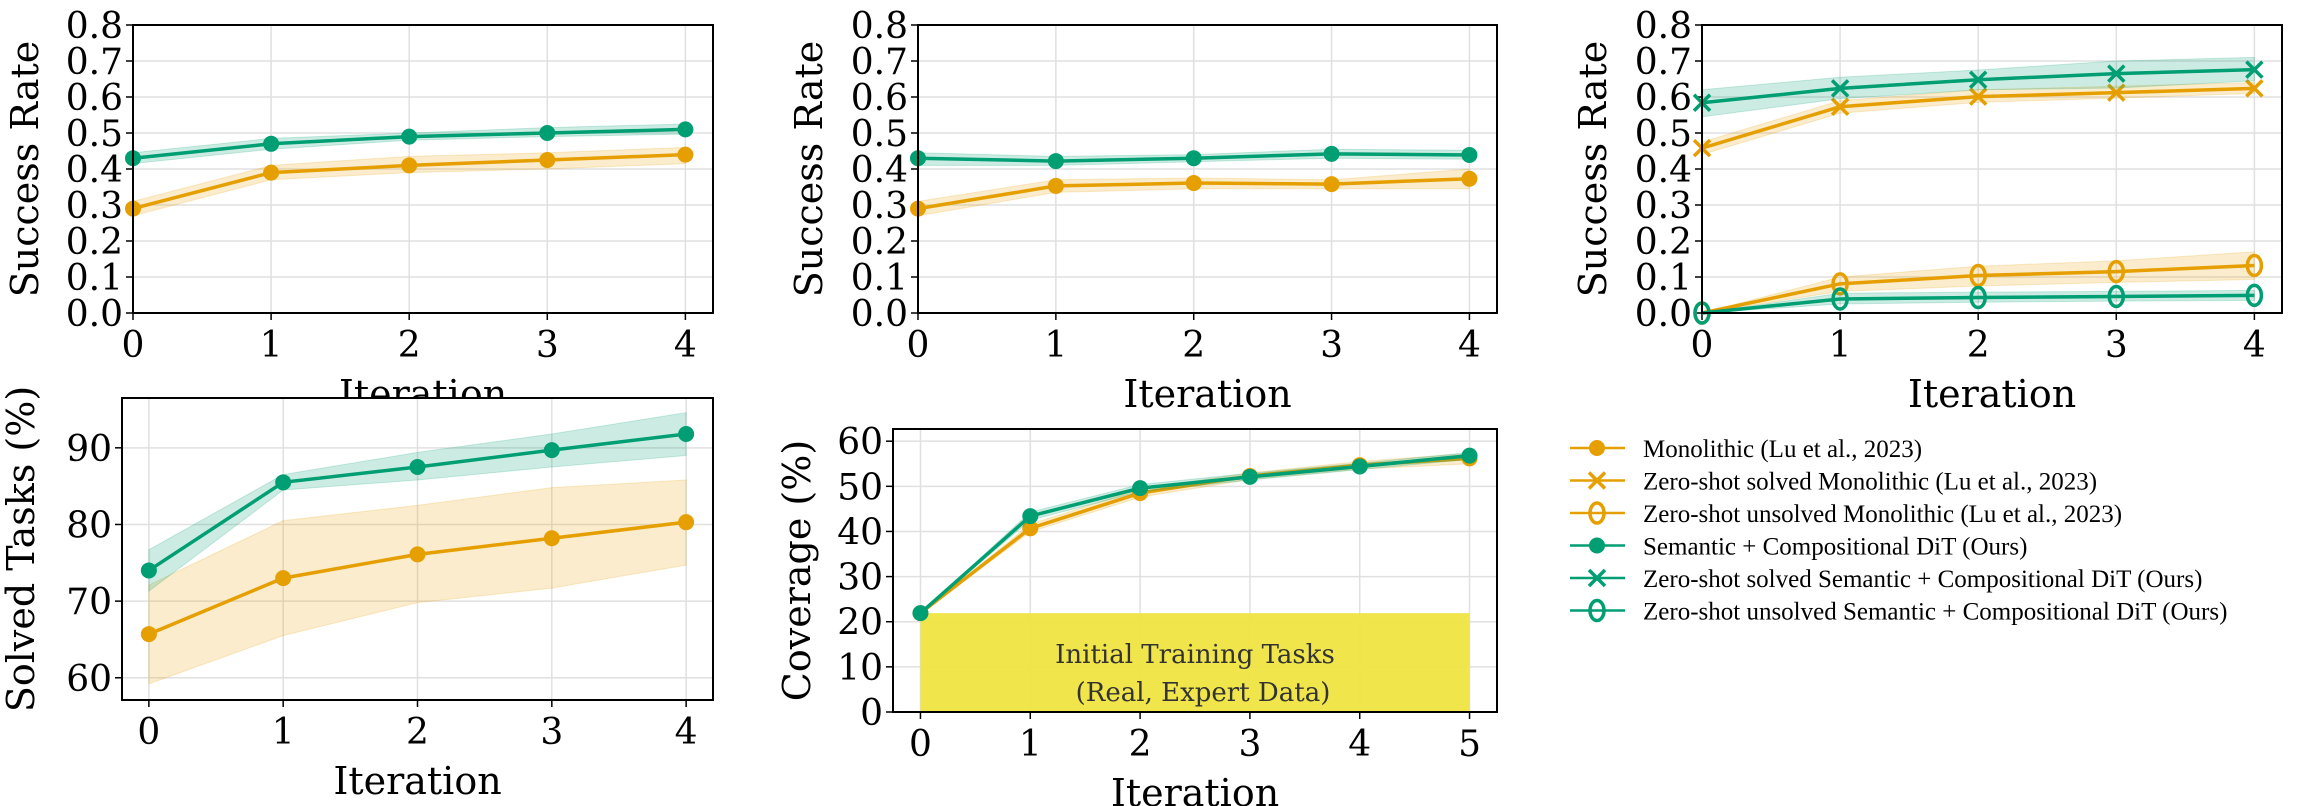  I want to click on y-tick-label: 20, so click(860, 623).